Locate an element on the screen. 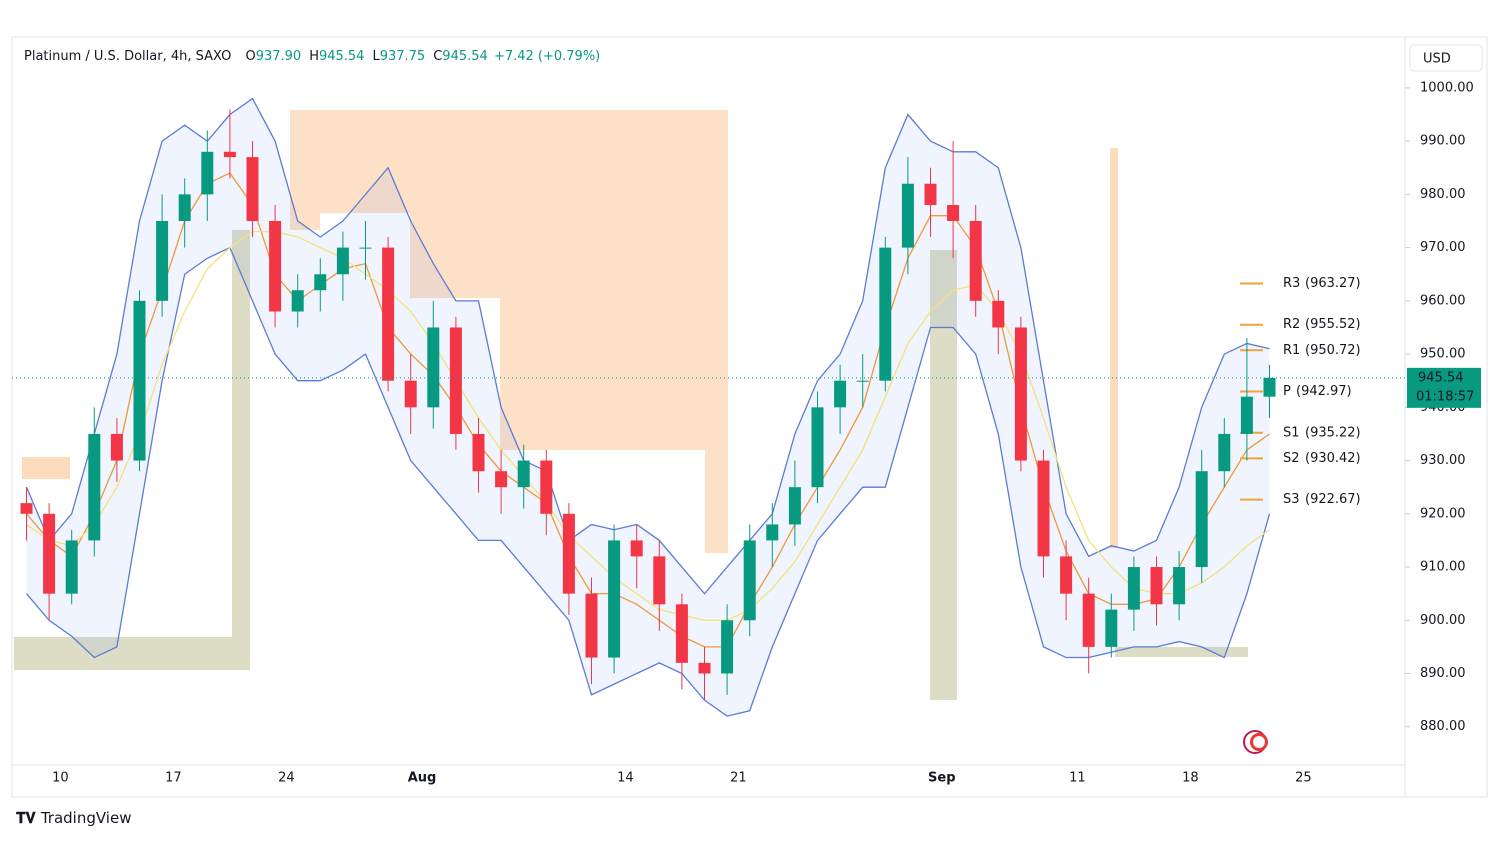 Image resolution: width=1500 pixels, height=844 pixels. y-tick-label: 950.00 is located at coordinates (1443, 354).